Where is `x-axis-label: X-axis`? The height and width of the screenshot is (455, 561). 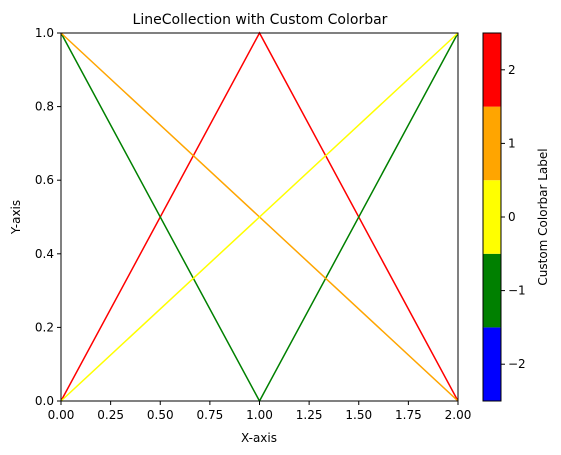
x-axis-label: X-axis is located at coordinates (259, 438).